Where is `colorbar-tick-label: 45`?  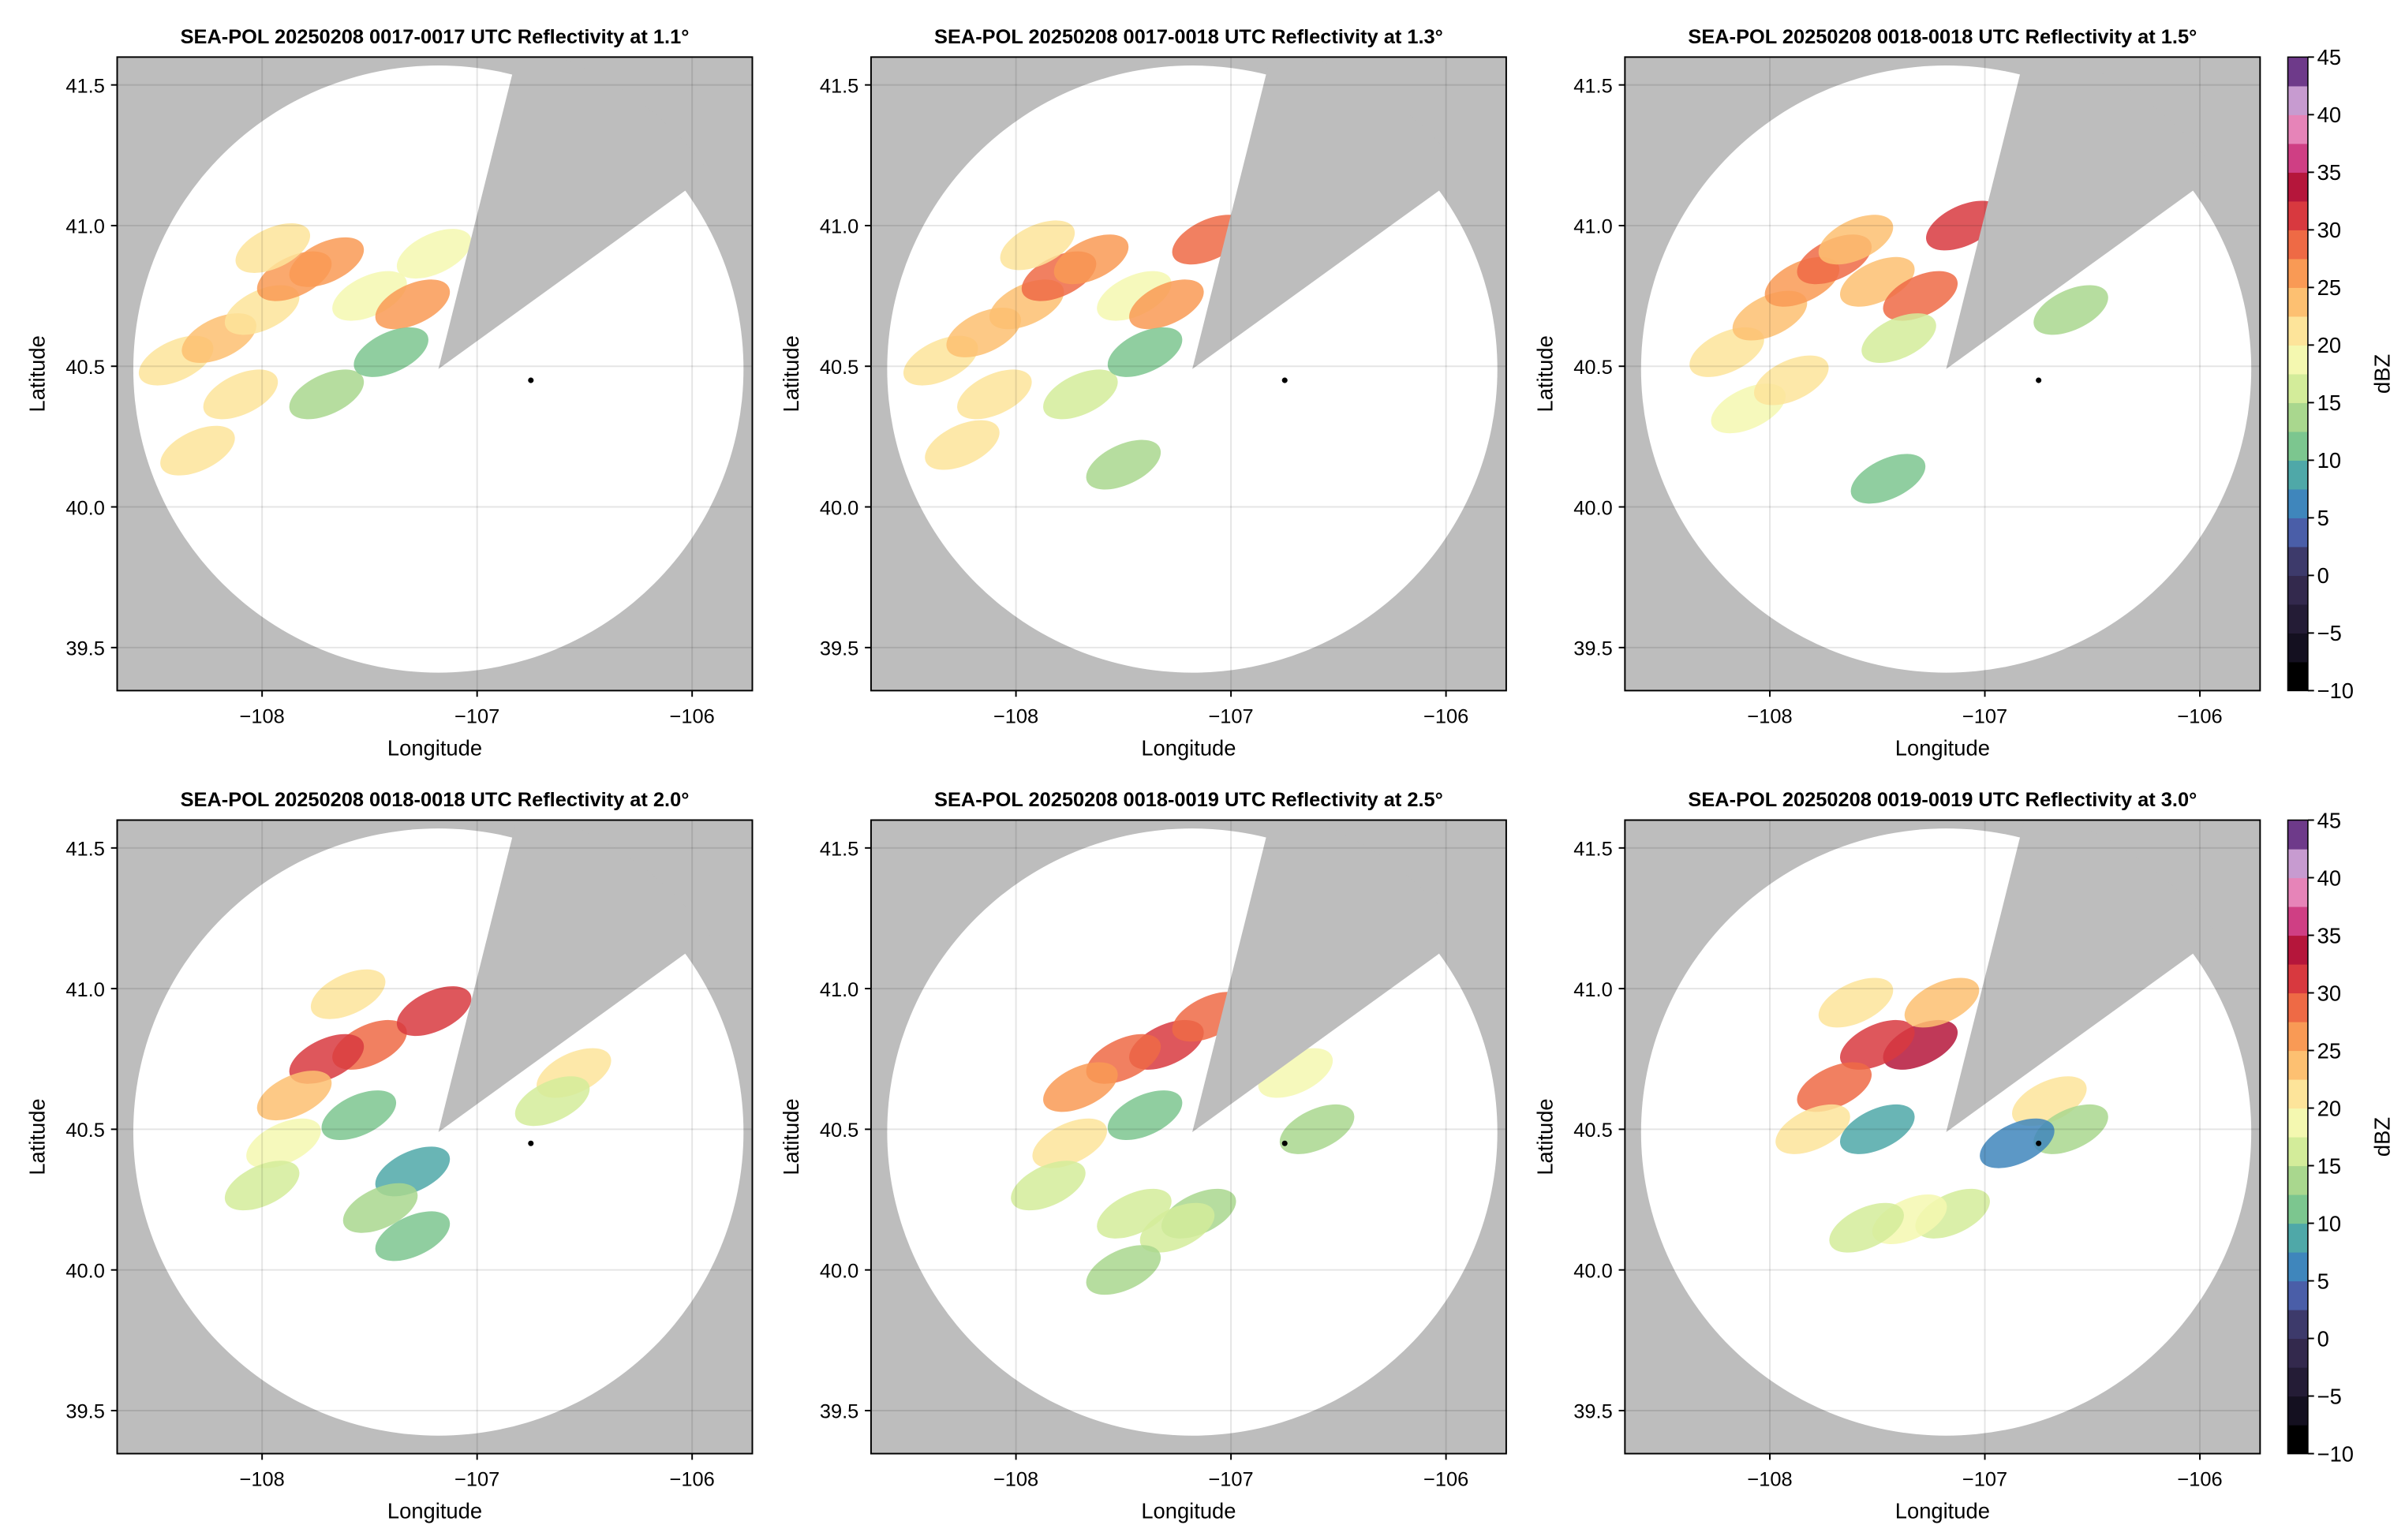
colorbar-tick-label: 45 is located at coordinates (2329, 57).